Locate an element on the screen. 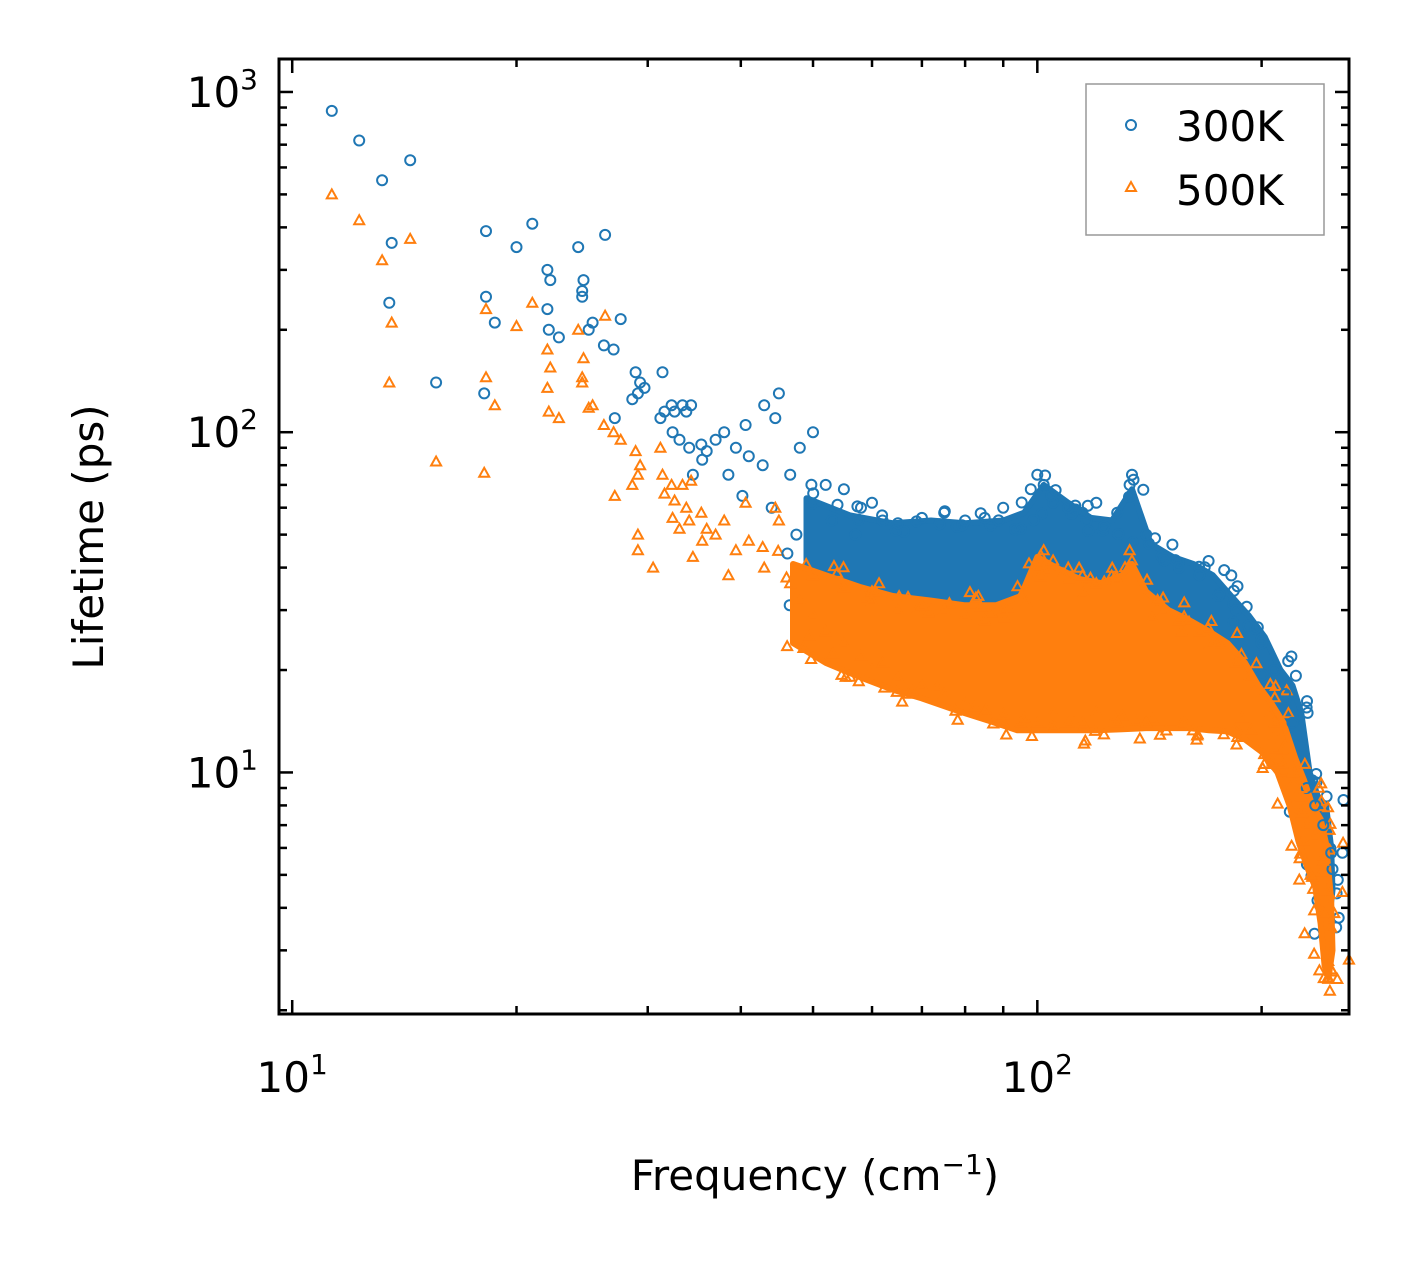 Image resolution: width=1408 pixels, height=1269 pixels. y-axis-label: Lifetime (ps) is located at coordinates (88, 536).